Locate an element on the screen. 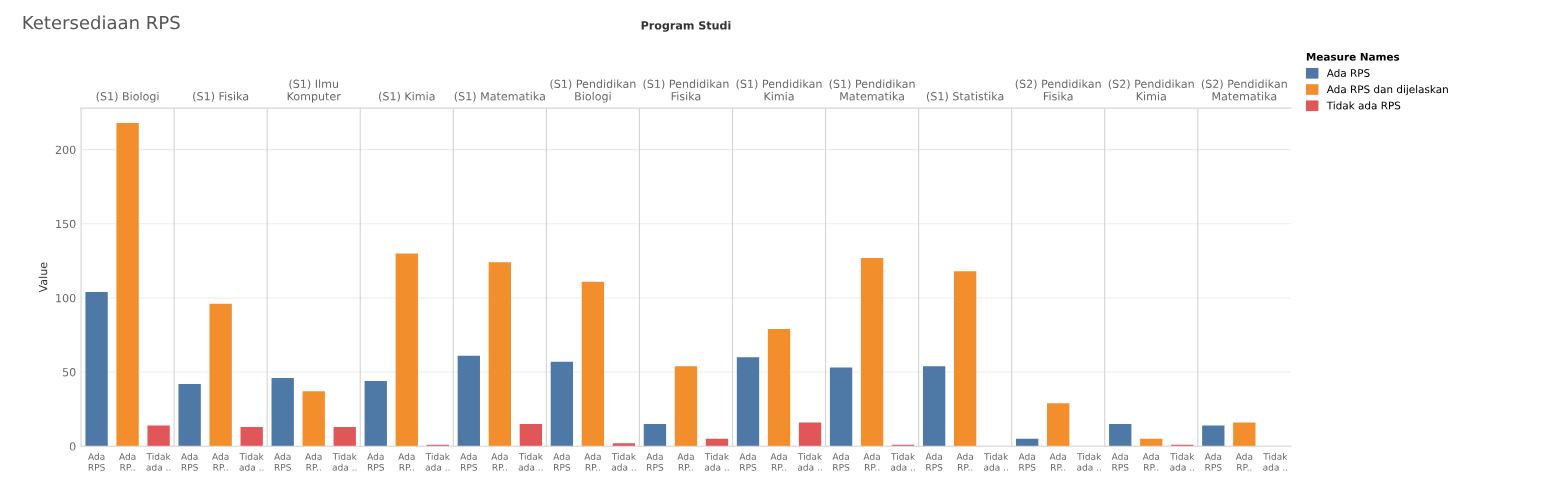 This screenshot has height=485, width=1559. chart-title: Ketersediaan RPS is located at coordinates (101, 22).